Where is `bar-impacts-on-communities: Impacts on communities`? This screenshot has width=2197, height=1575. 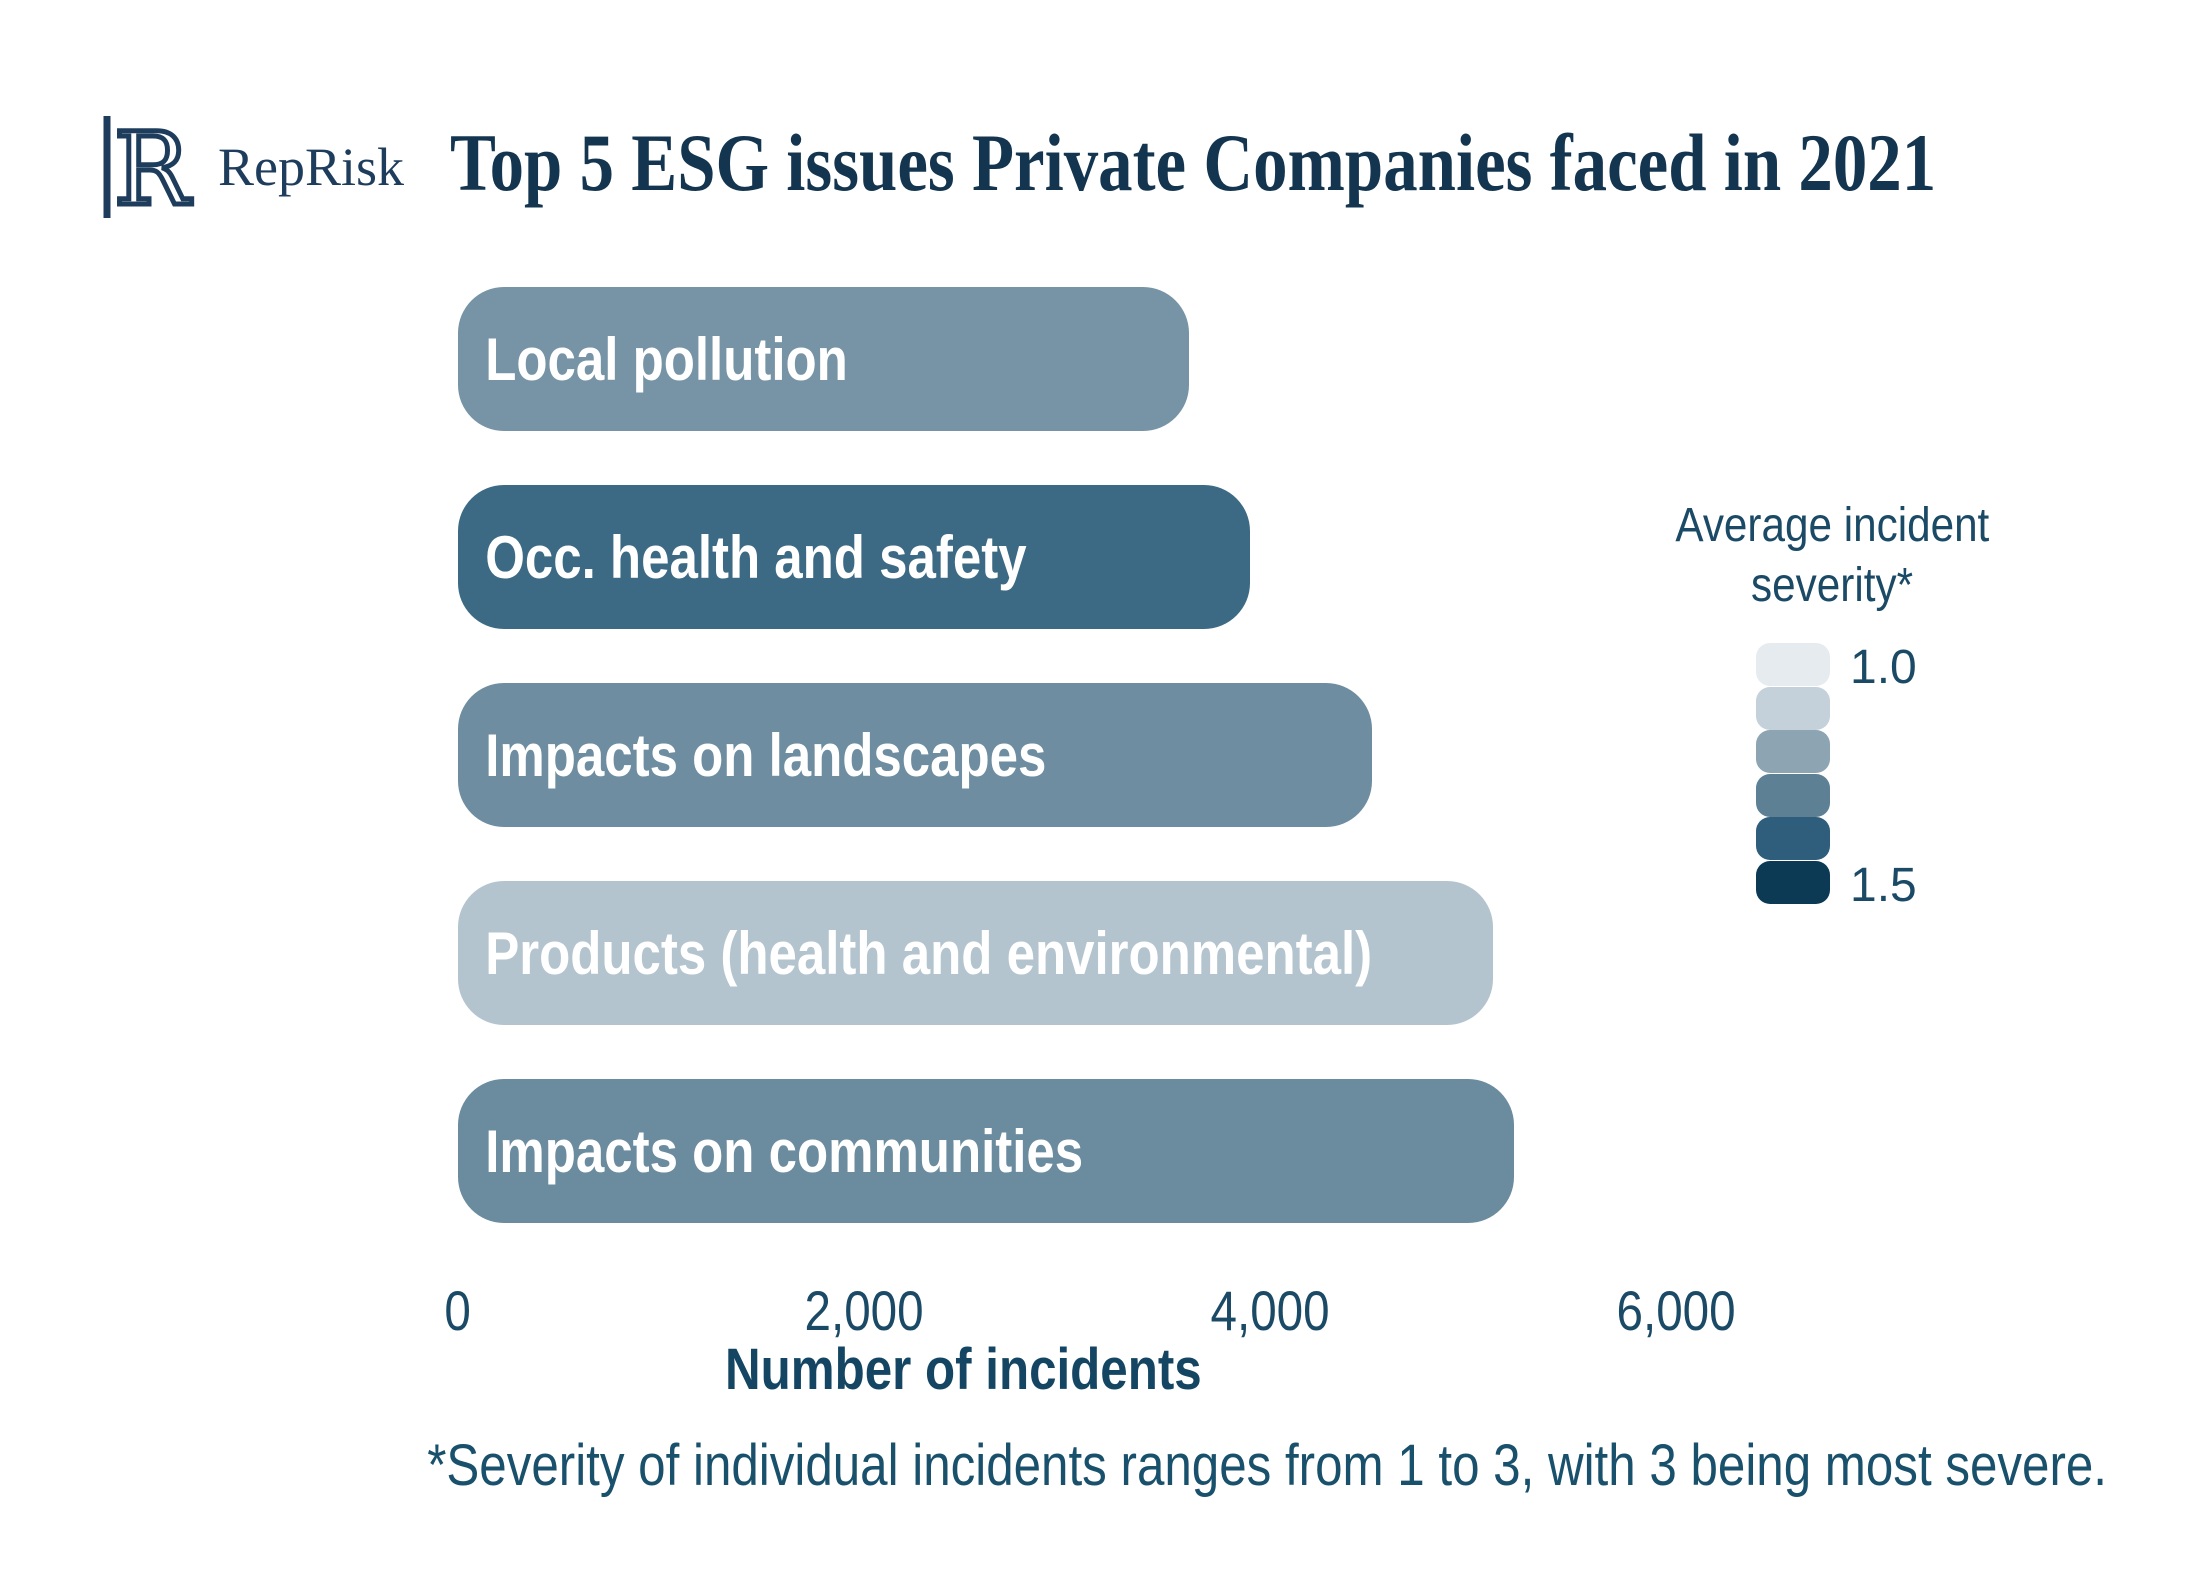 bar-impacts-on-communities: Impacts on communities is located at coordinates (986, 1151).